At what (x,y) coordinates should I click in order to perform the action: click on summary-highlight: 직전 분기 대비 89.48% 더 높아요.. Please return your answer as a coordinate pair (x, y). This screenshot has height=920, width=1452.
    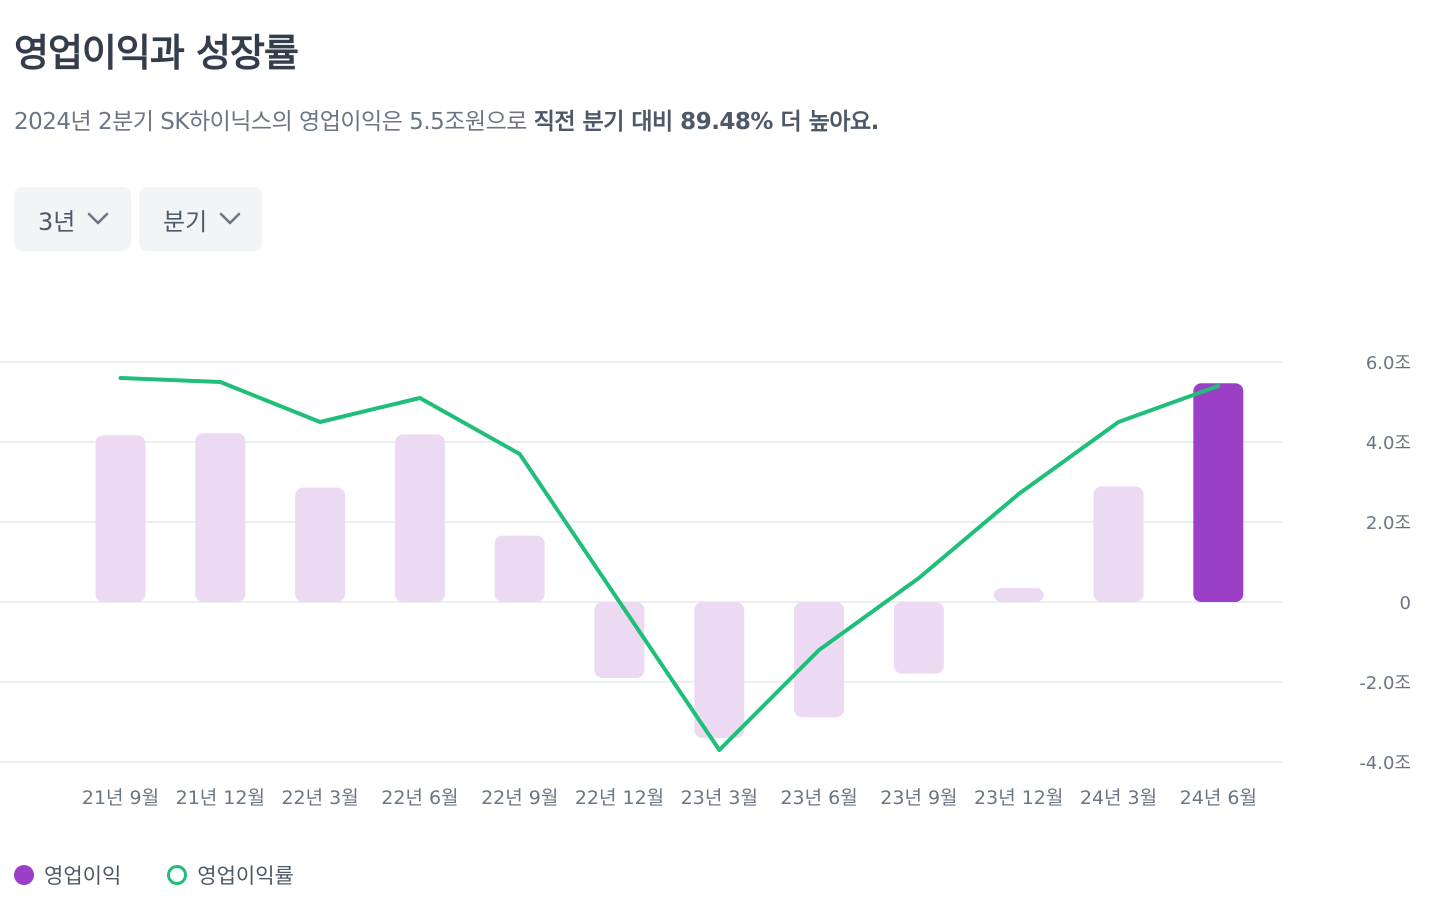
    Looking at the image, I should click on (706, 122).